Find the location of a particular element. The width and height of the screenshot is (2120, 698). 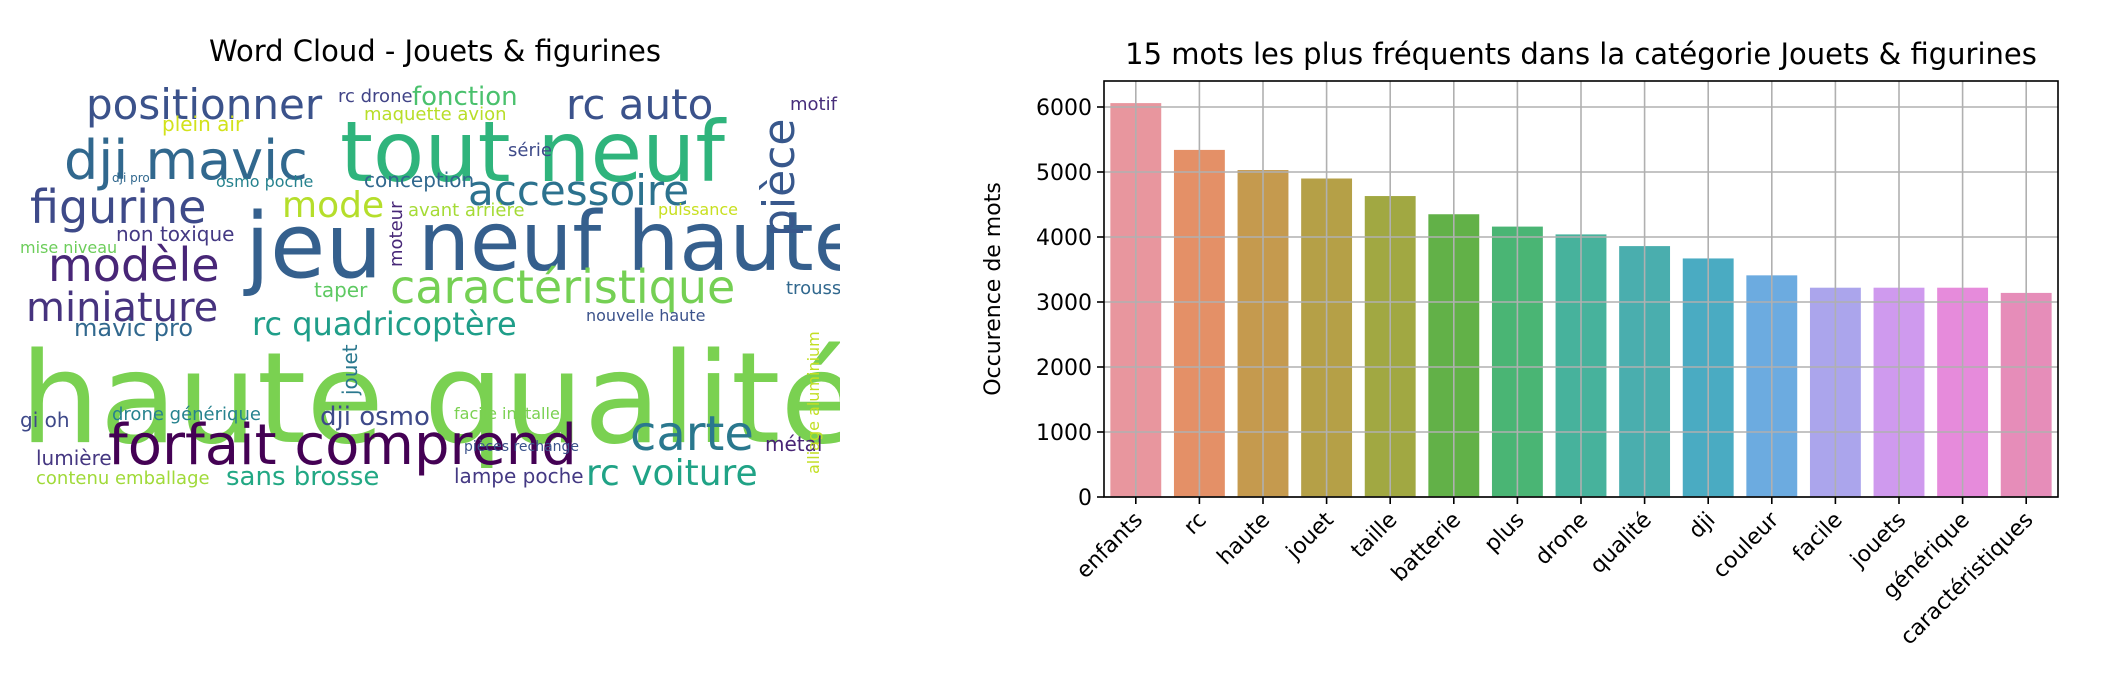

x-tick-label: qualité is located at coordinates (1621, 543).